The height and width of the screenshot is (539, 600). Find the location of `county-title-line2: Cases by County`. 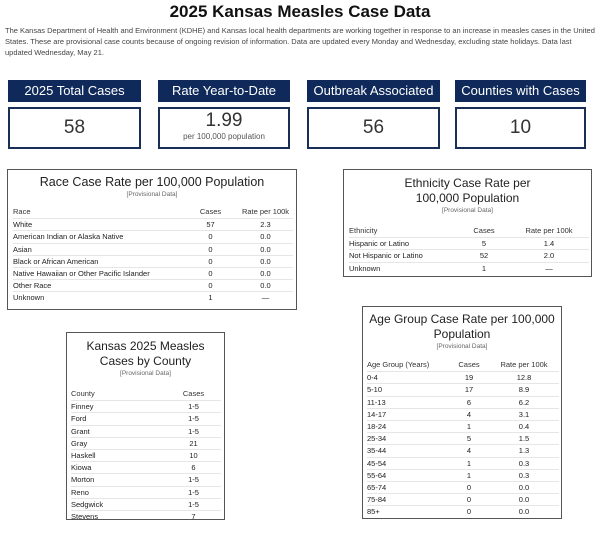

county-title-line2: Cases by County is located at coordinates (145, 361).